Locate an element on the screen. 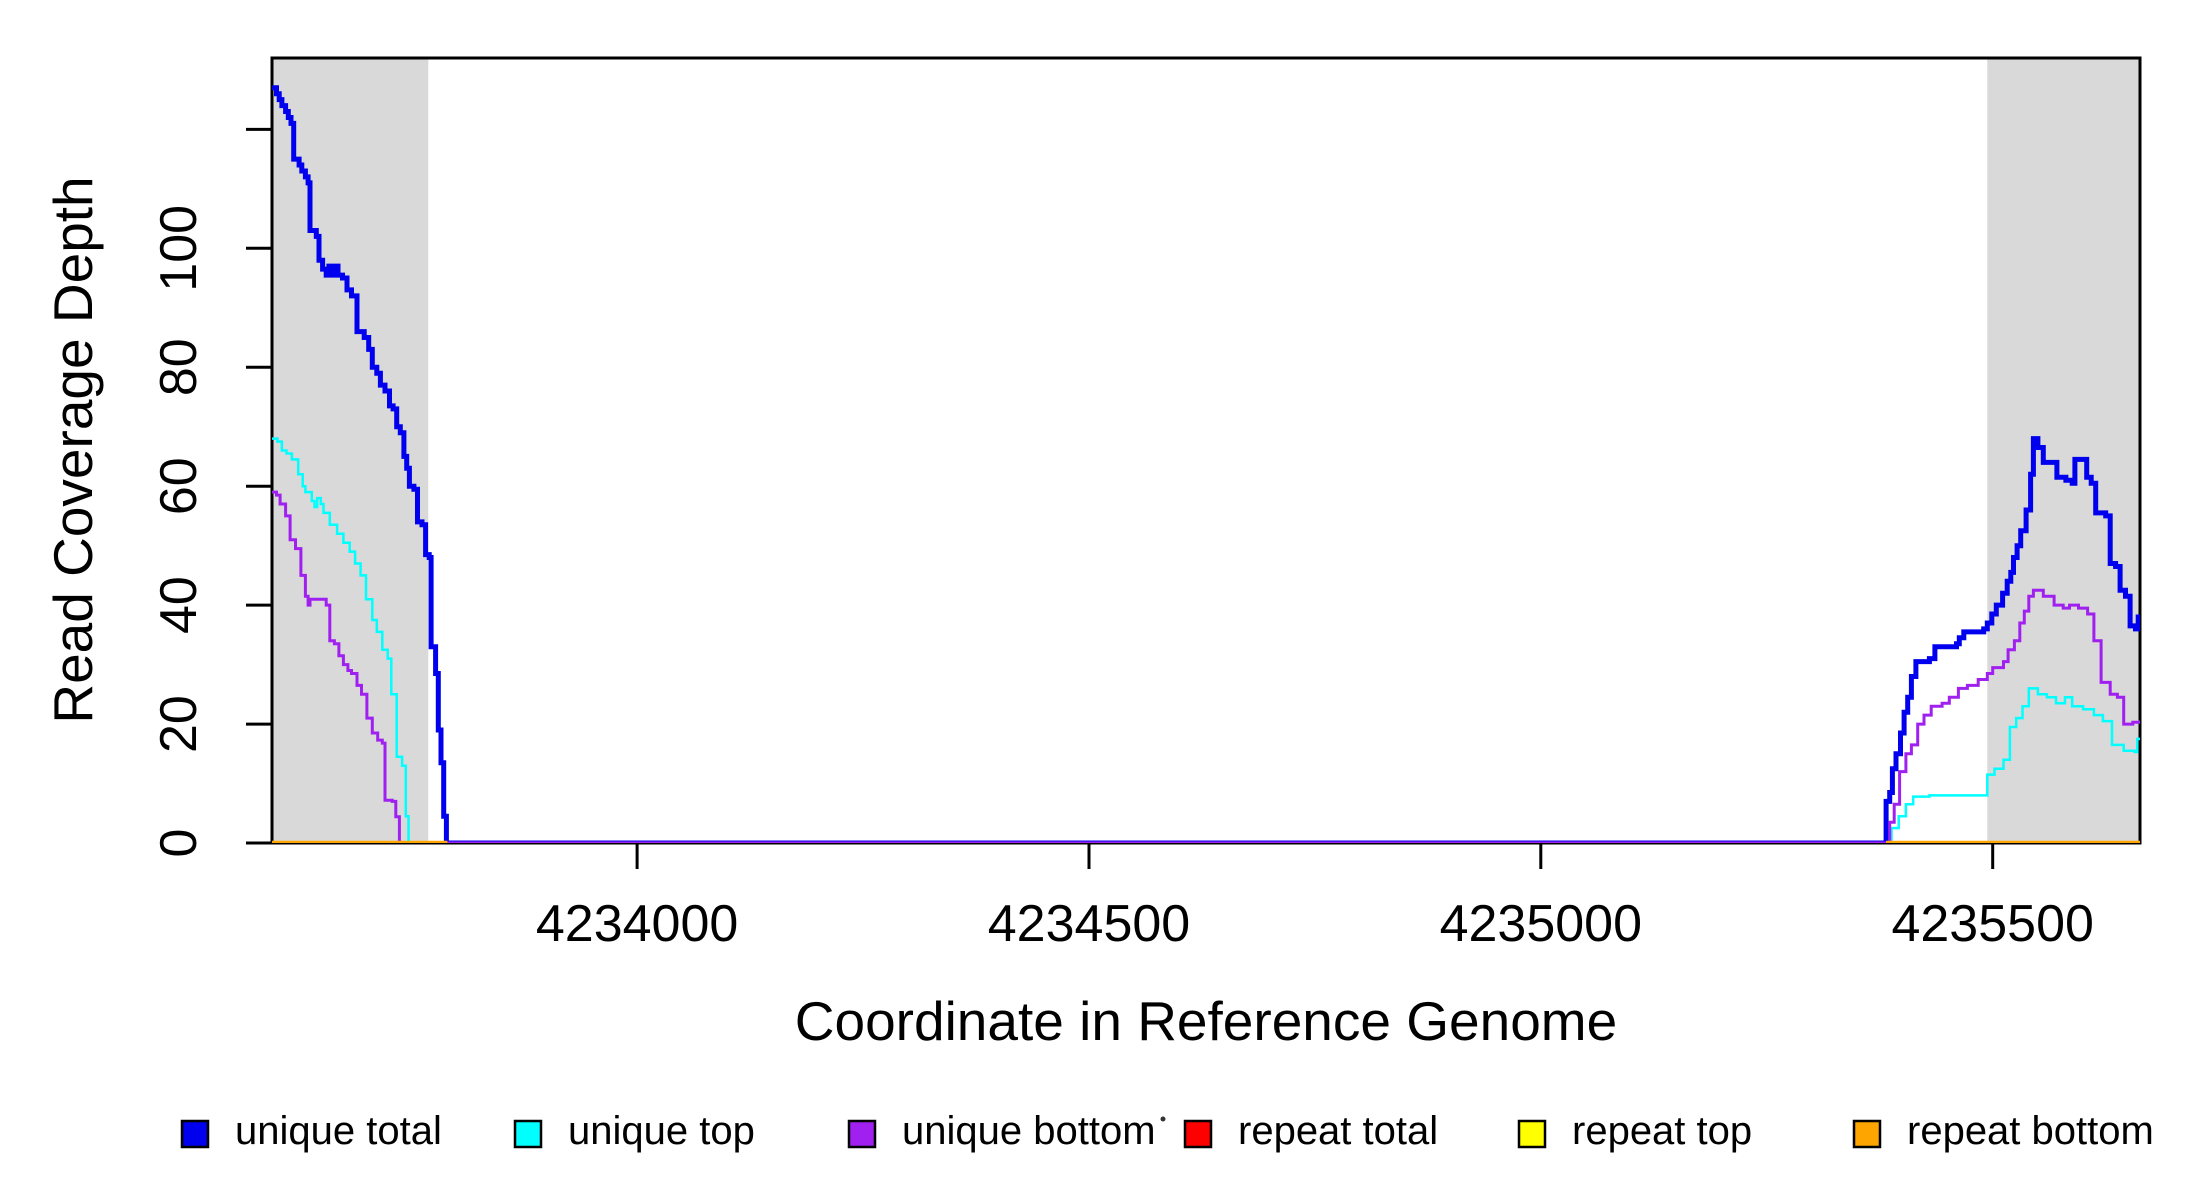  stray-dot is located at coordinates (1163, 1119).